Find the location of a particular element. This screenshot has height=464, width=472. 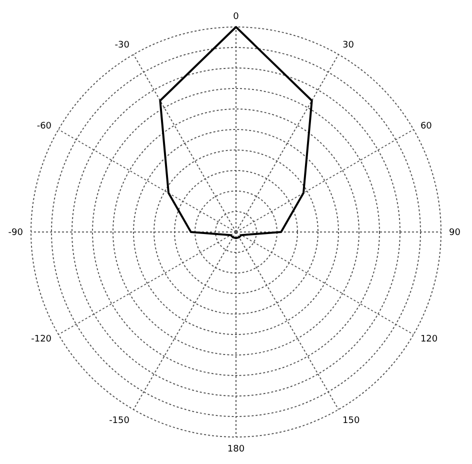

spoke-label: 0 is located at coordinates (236, 17).